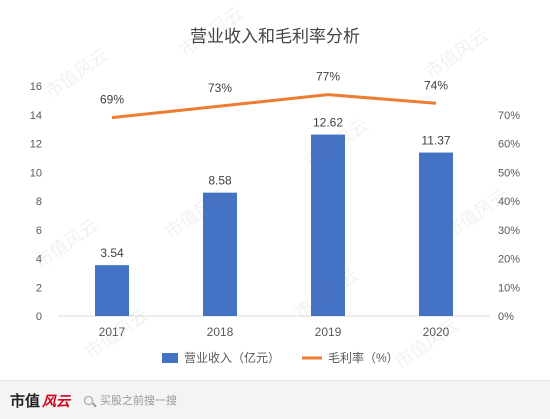 The width and height of the screenshot is (550, 419). What do you see at coordinates (436, 332) in the screenshot?
I see `x-tick-label: 2020` at bounding box center [436, 332].